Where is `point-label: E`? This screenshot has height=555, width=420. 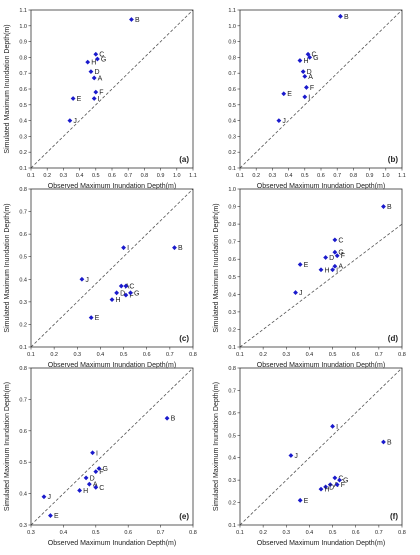 point-label: E is located at coordinates (79, 99).